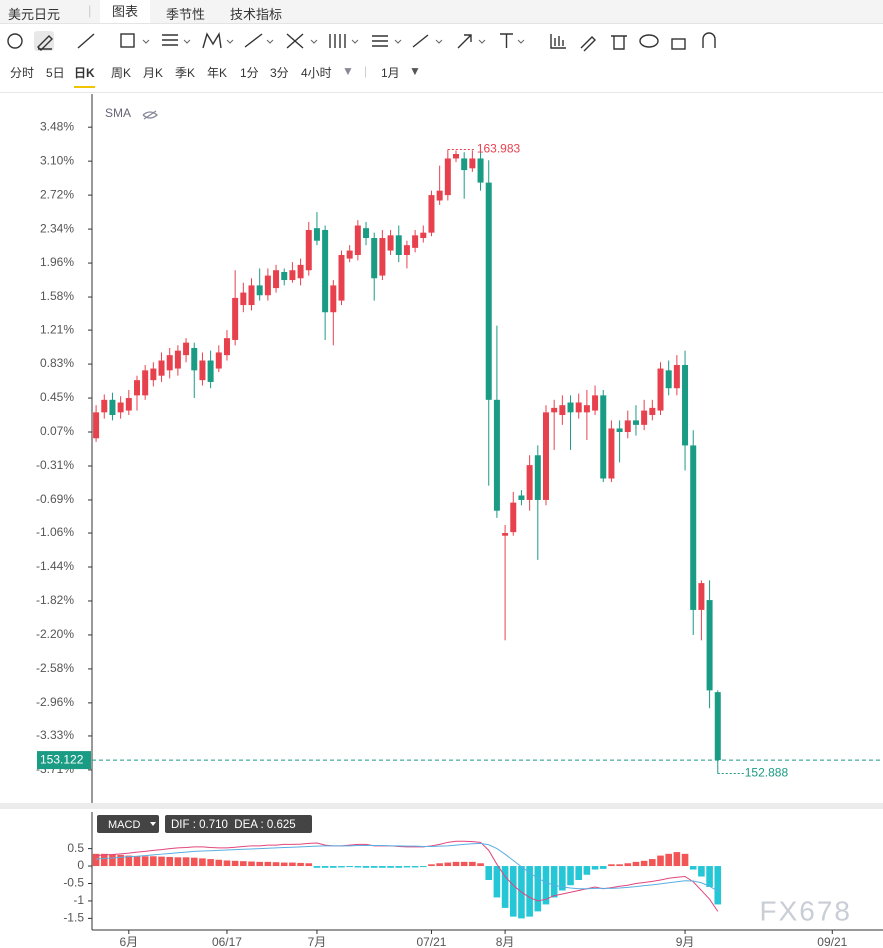  I want to click on period: 5日, so click(55, 73).